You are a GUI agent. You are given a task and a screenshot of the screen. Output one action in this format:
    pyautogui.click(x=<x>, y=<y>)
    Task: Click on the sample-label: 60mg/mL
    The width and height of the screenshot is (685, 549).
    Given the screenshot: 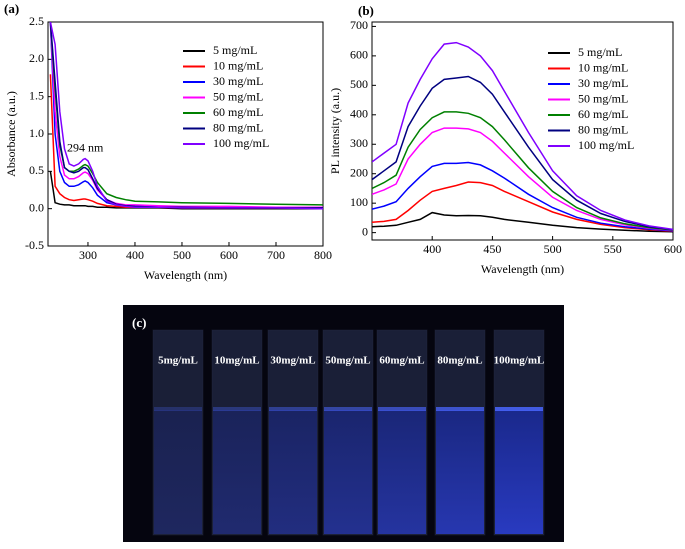 What is the action you would take?
    pyautogui.click(x=401, y=361)
    